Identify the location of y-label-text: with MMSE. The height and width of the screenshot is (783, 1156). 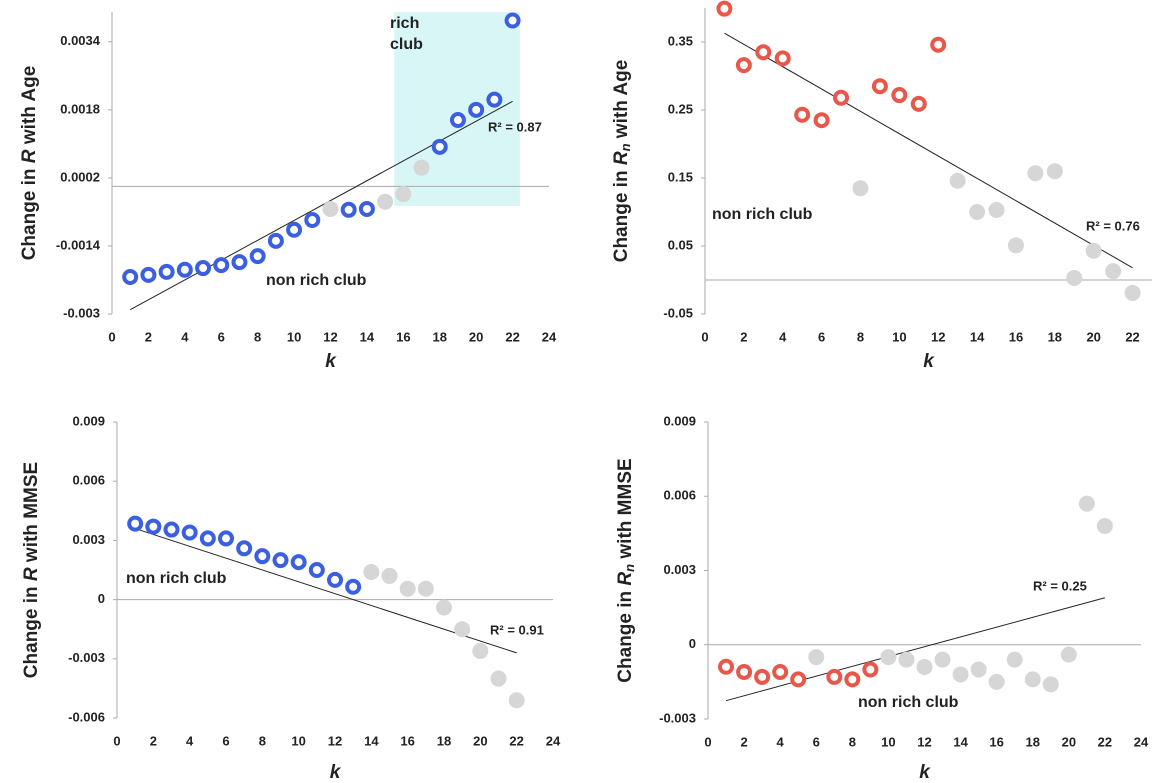
(625, 511).